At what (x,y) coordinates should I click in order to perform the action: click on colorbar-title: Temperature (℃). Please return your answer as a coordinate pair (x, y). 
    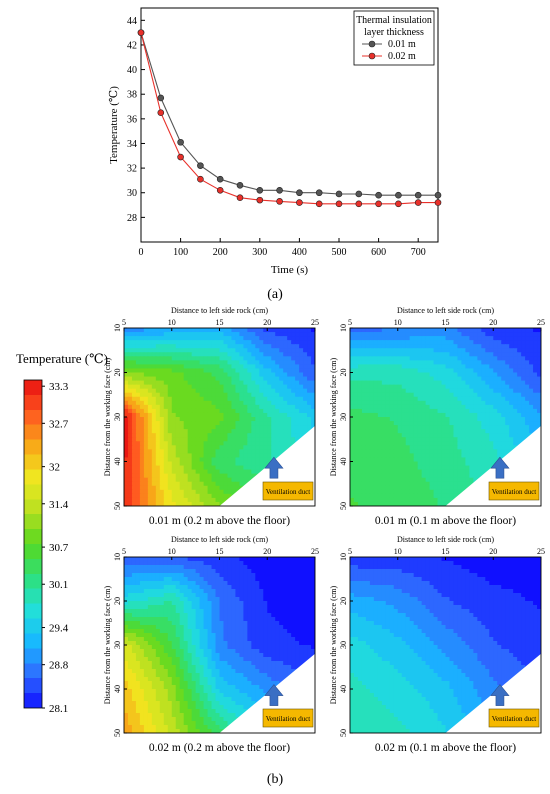
    Looking at the image, I should click on (62, 358).